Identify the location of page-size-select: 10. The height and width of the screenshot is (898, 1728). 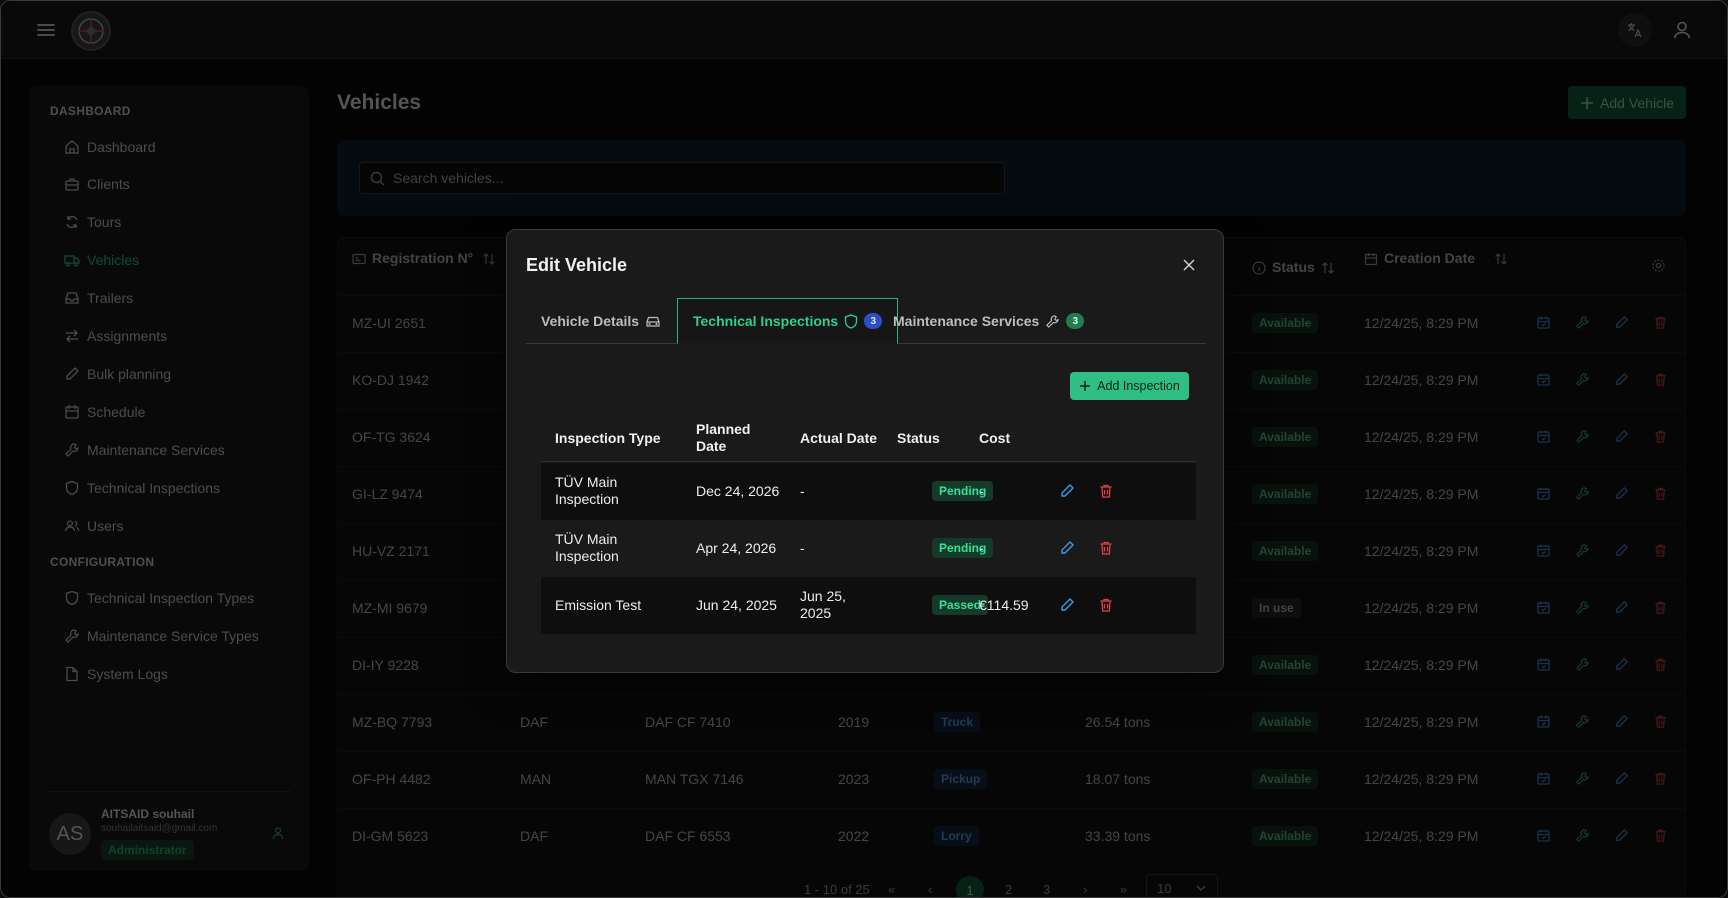
(1182, 885).